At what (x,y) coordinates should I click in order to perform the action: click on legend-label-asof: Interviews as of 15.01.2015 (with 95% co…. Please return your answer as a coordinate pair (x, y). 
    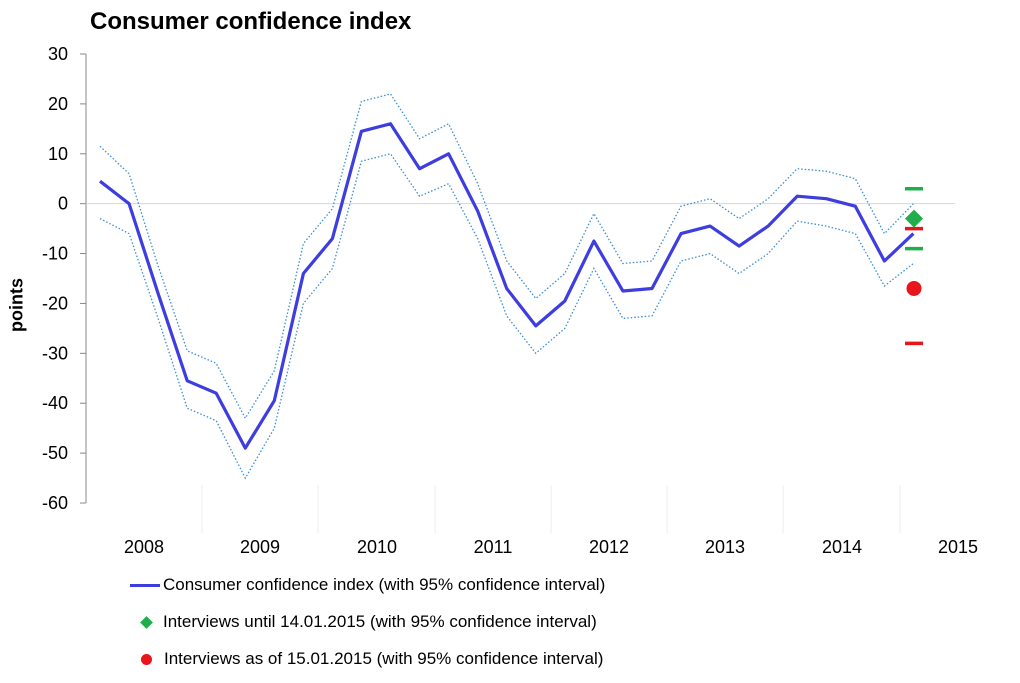
    Looking at the image, I should click on (384, 658).